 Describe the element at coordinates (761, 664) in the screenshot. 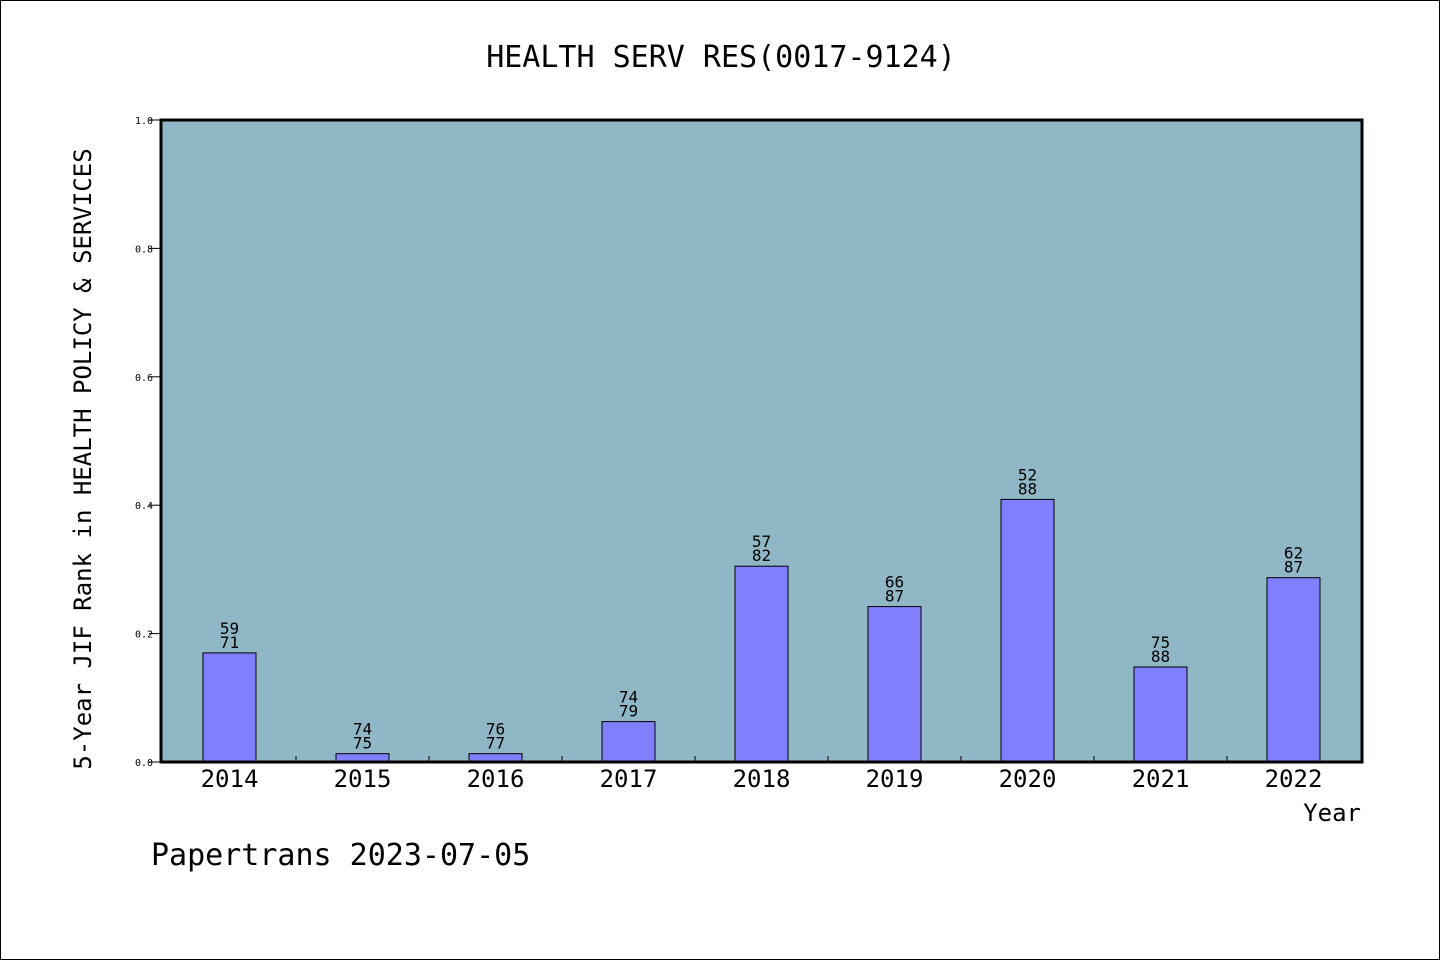

I see `bar-2018` at that location.